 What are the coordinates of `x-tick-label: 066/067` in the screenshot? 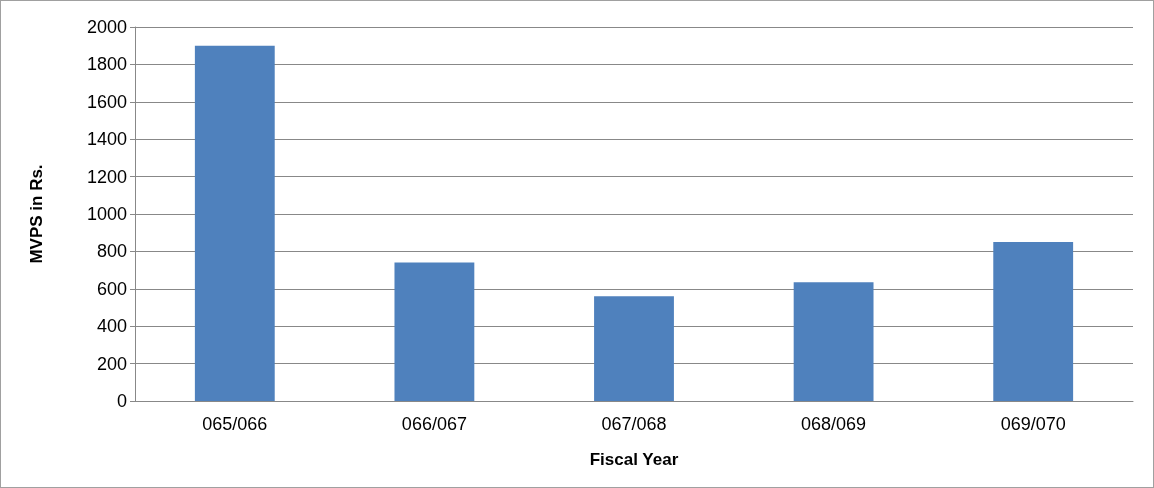 It's located at (434, 424).